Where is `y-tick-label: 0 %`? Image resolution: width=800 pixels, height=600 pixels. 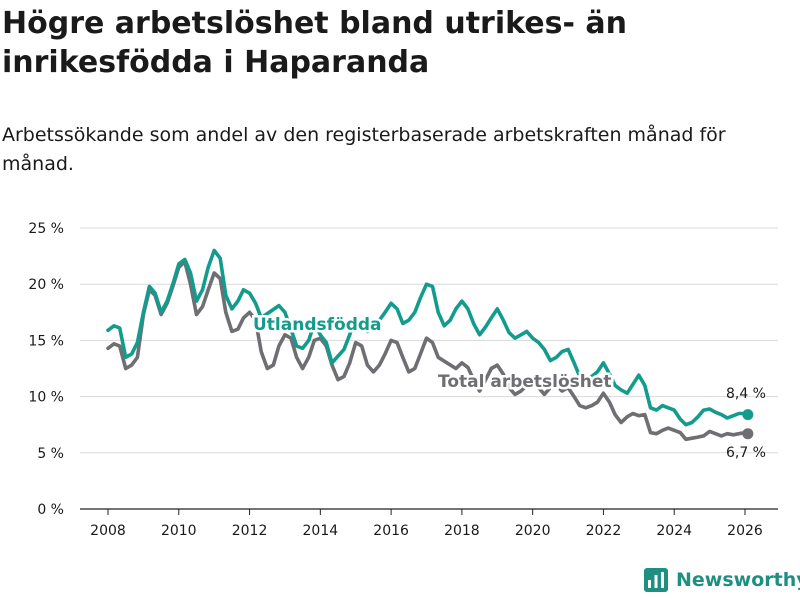 y-tick-label: 0 % is located at coordinates (50, 510).